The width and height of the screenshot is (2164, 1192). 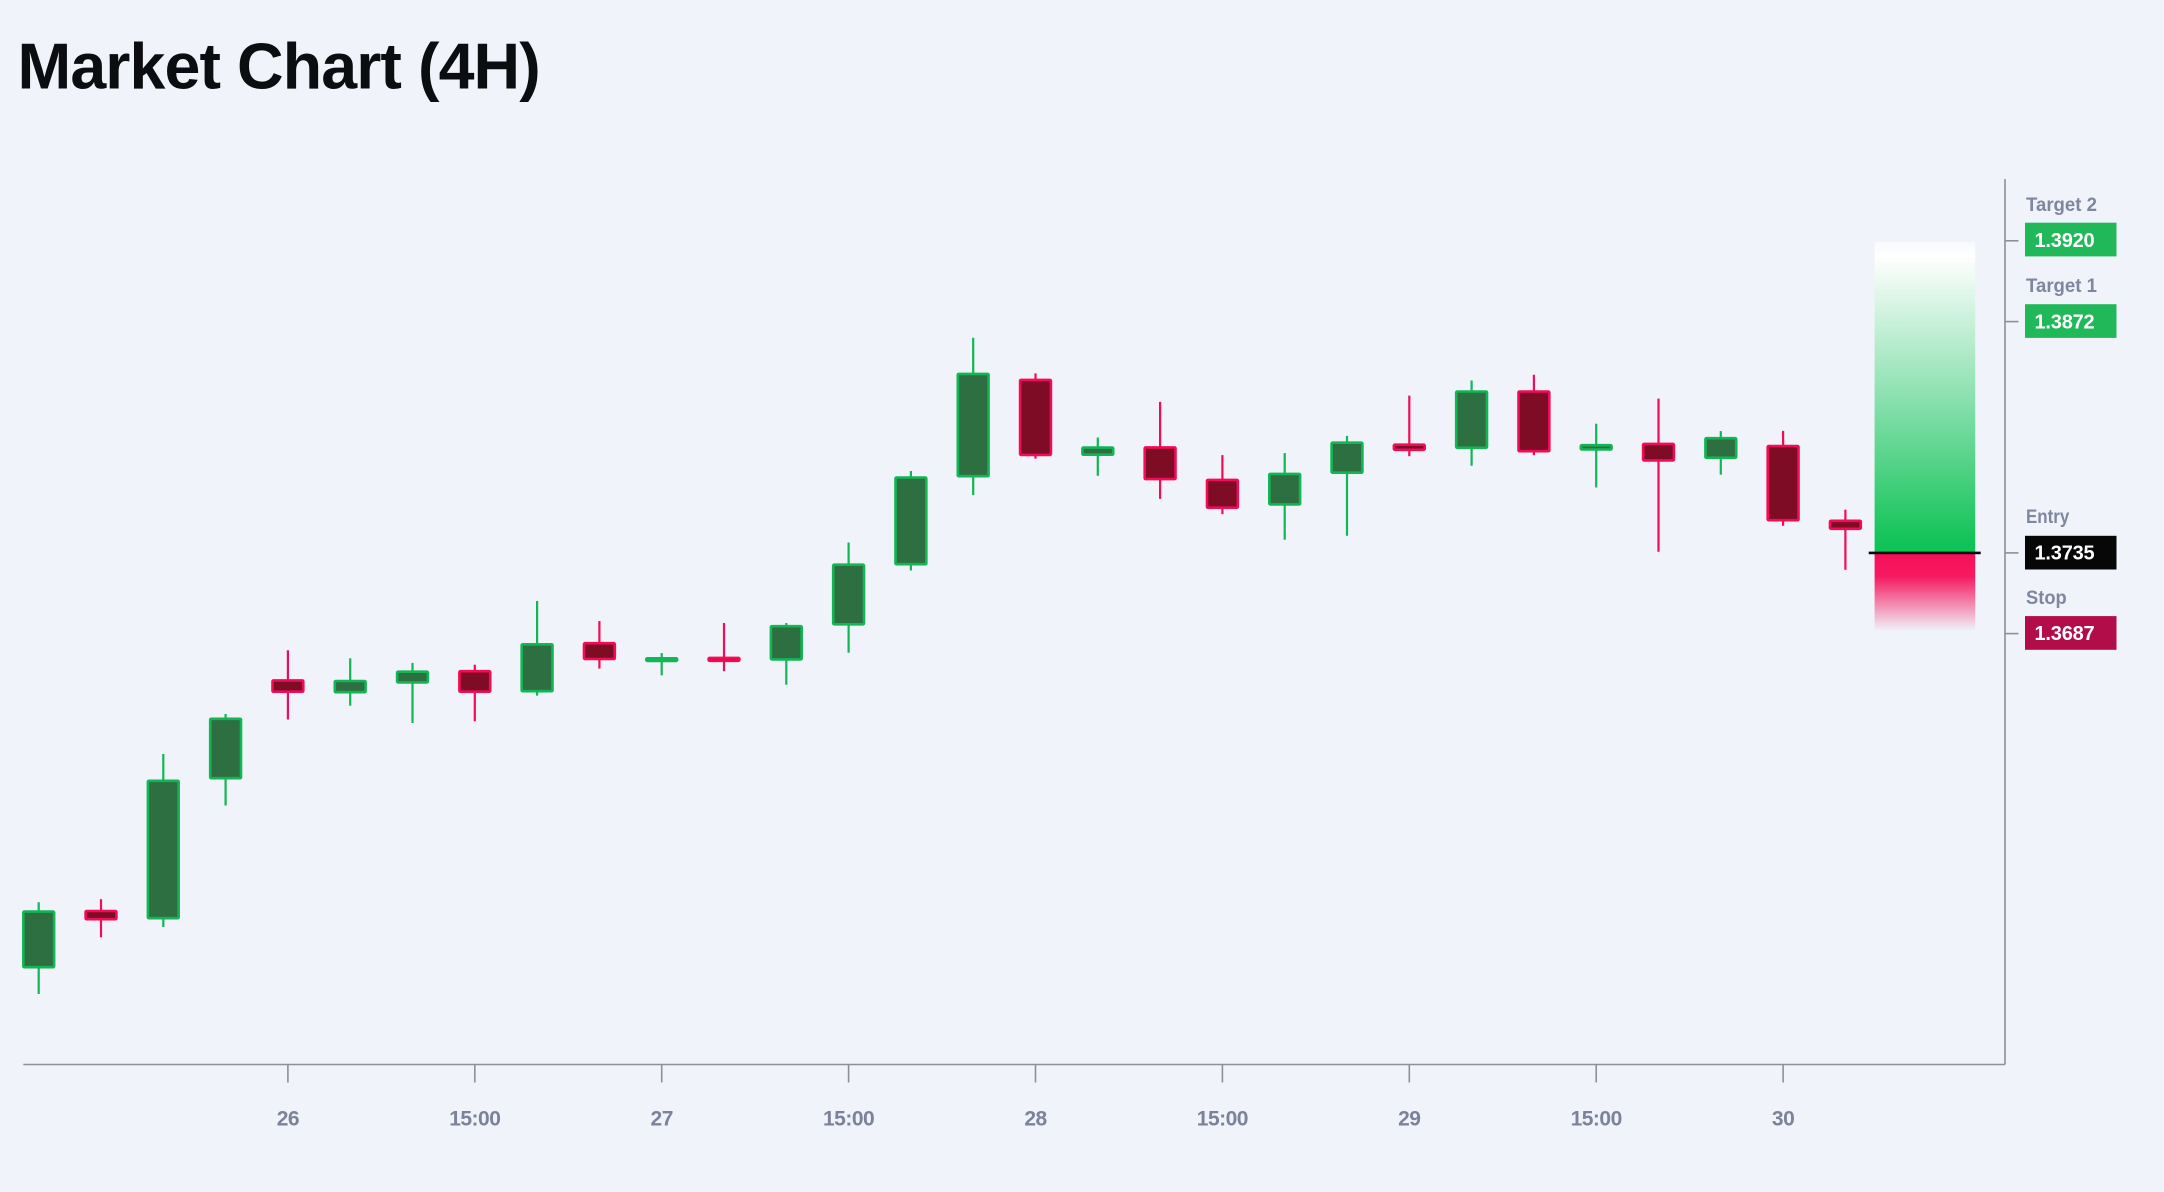 I want to click on svg-text: 29, so click(x=1409, y=1118).